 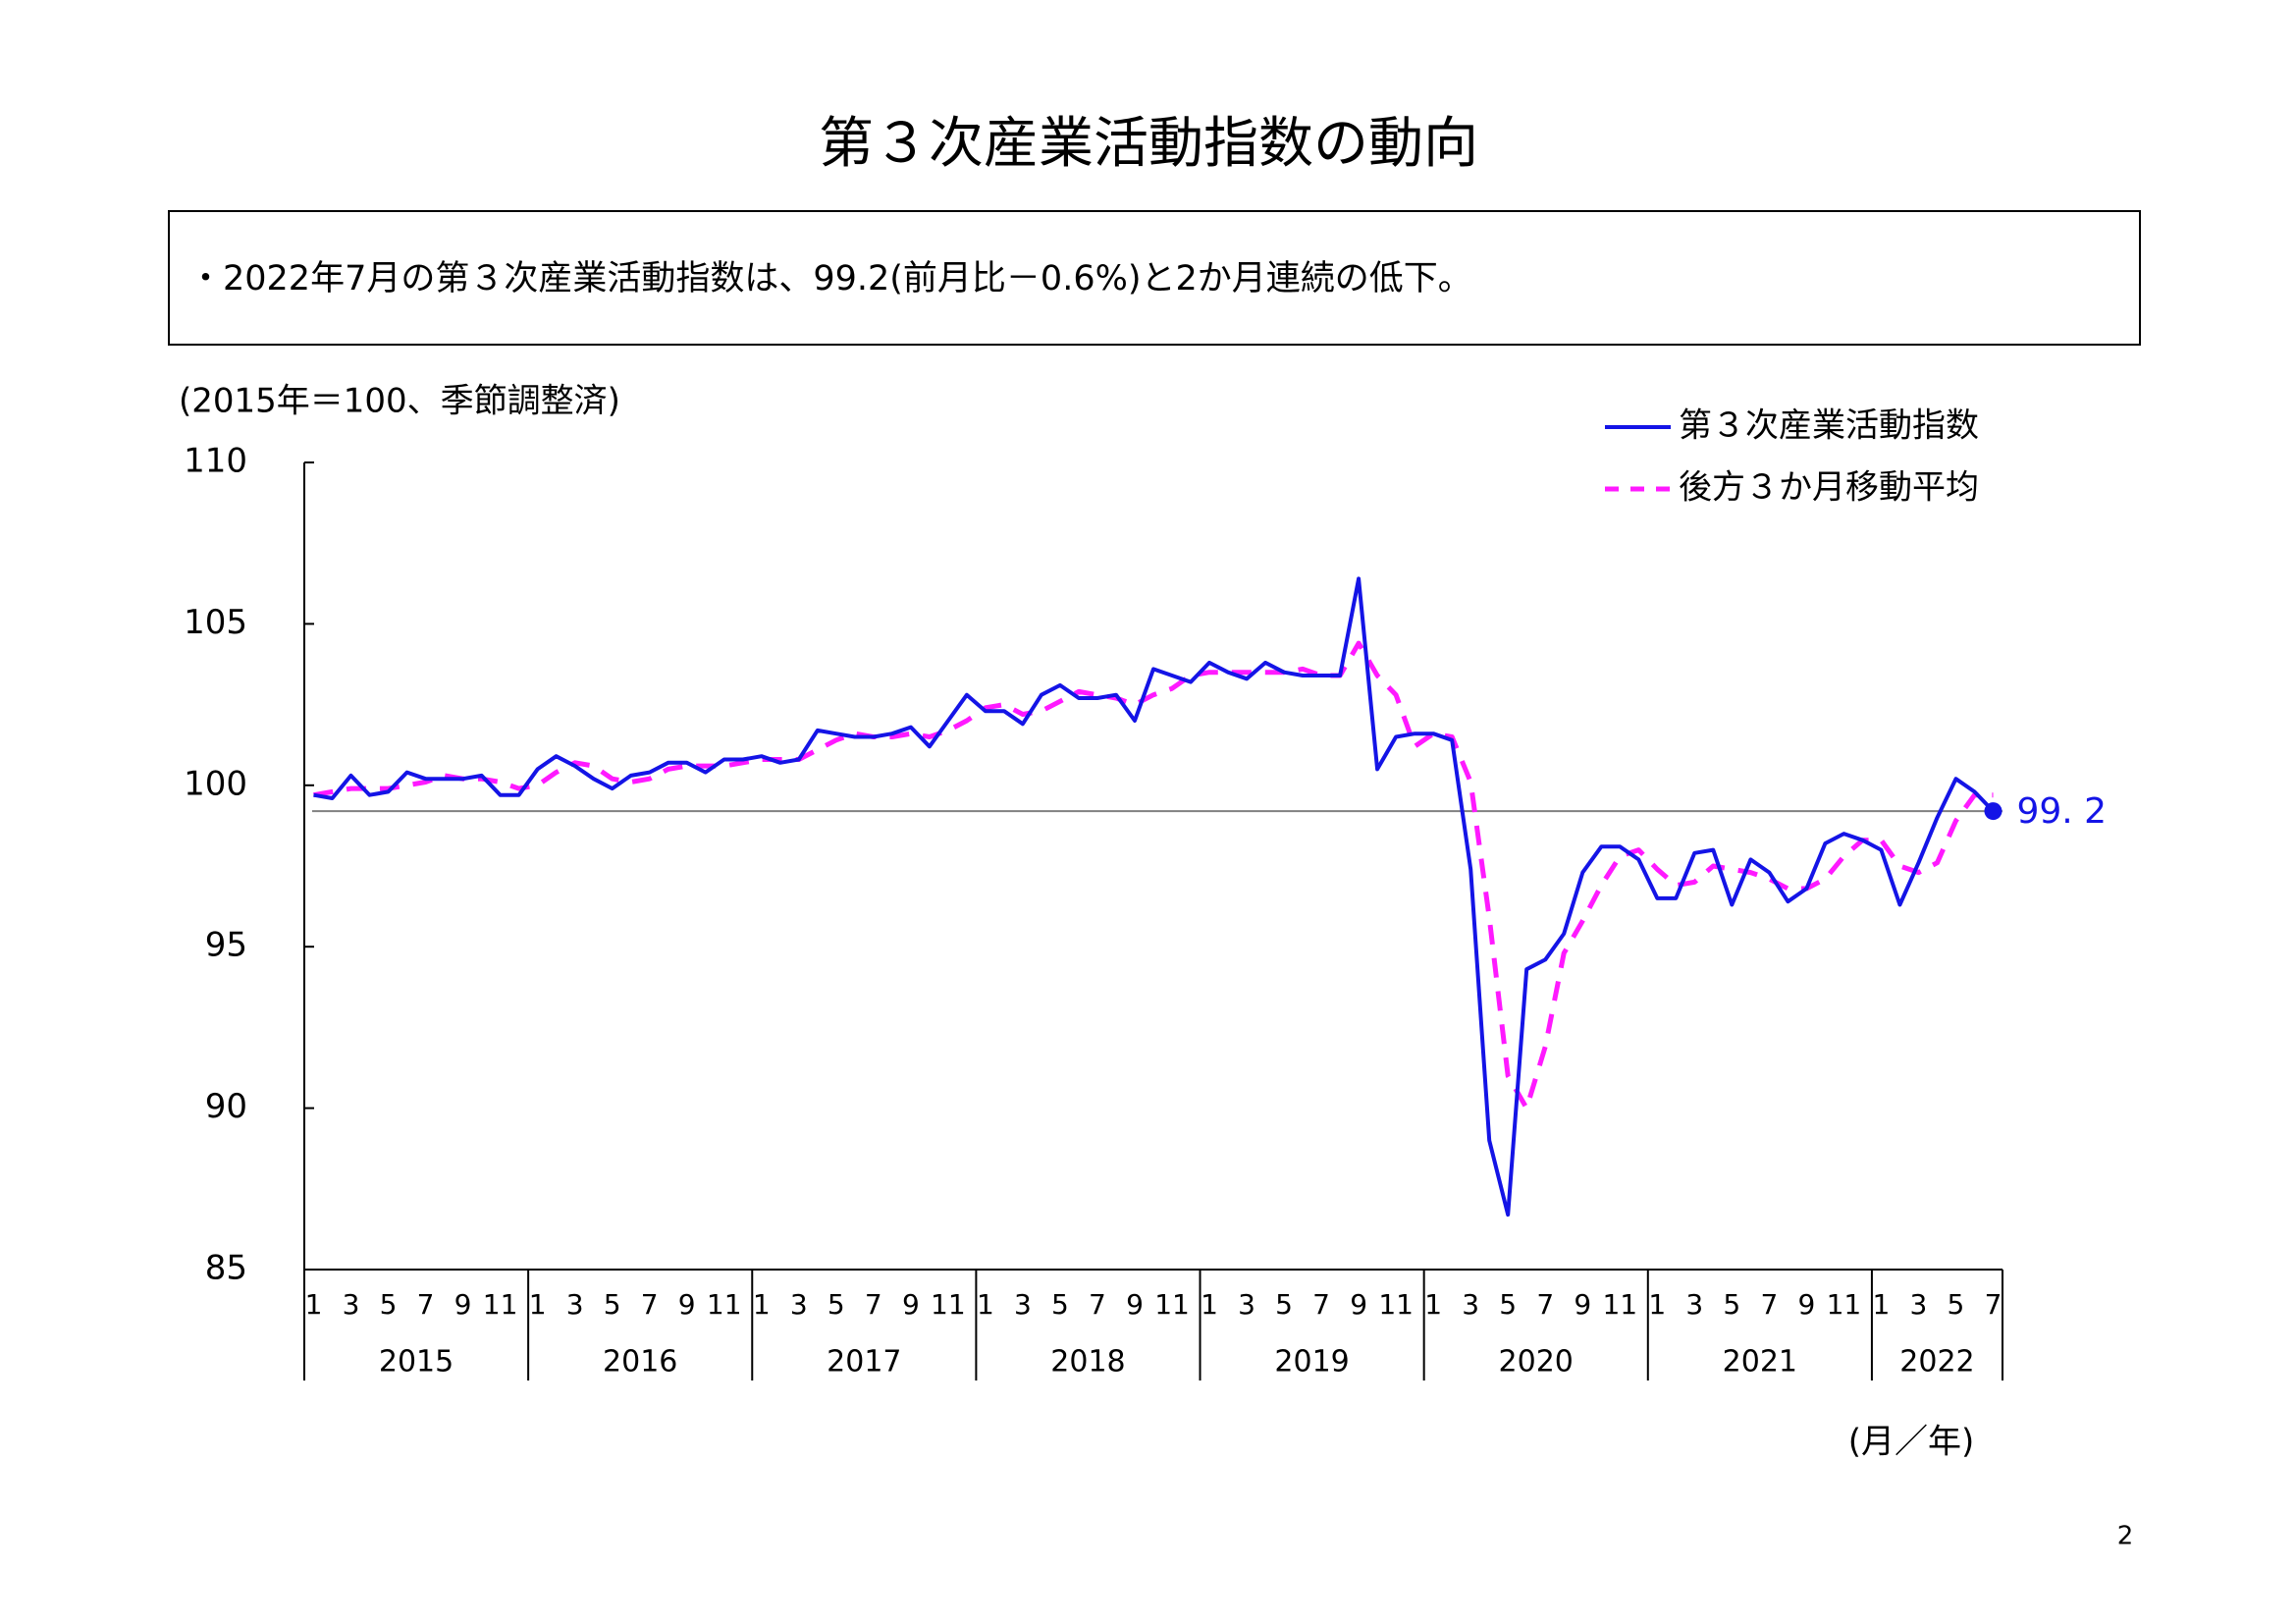 I want to click on year-label: 2018, so click(x=1087, y=1362).